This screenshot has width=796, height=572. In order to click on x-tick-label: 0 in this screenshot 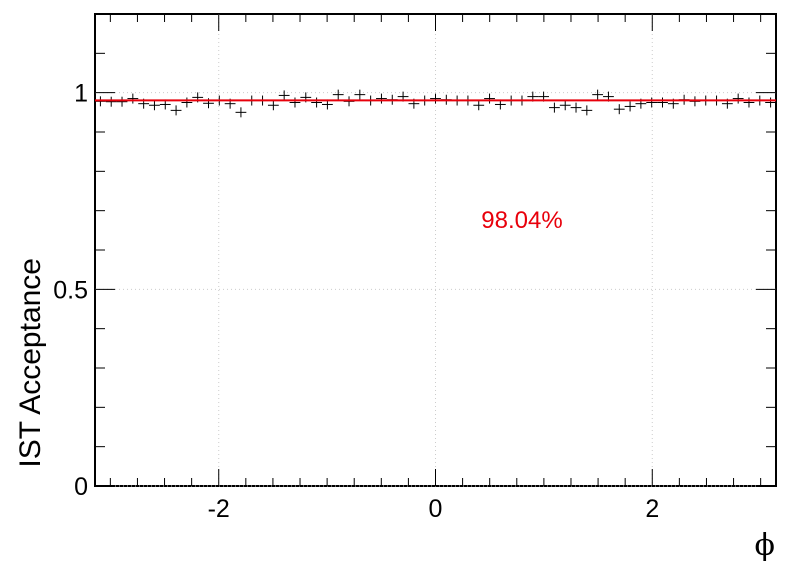, I will do `click(436, 509)`.